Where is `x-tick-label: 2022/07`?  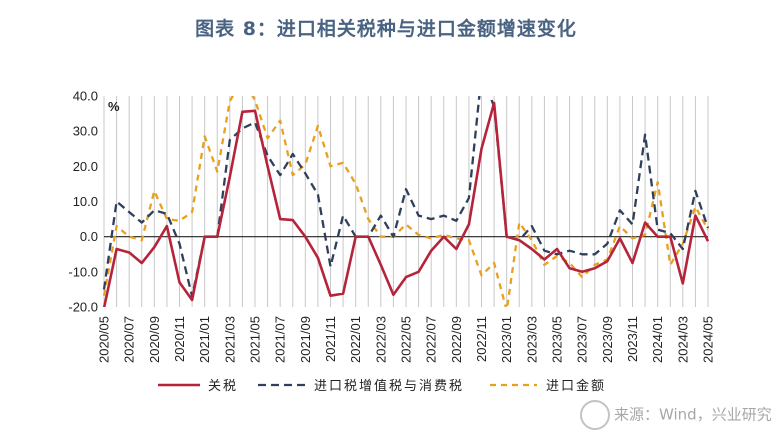
x-tick-label: 2022/07 is located at coordinates (431, 339).